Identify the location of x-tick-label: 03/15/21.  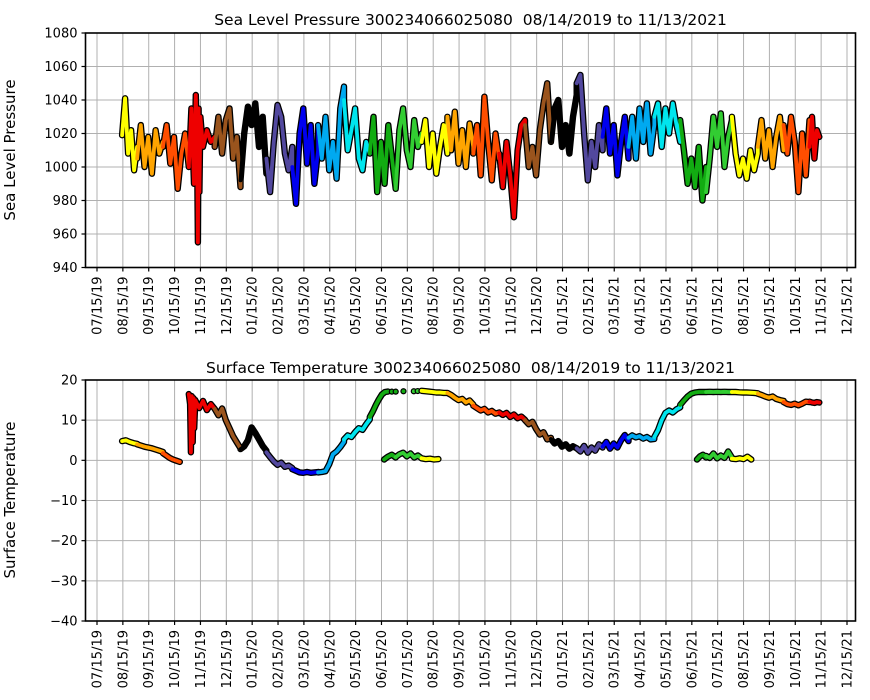
(615, 659).